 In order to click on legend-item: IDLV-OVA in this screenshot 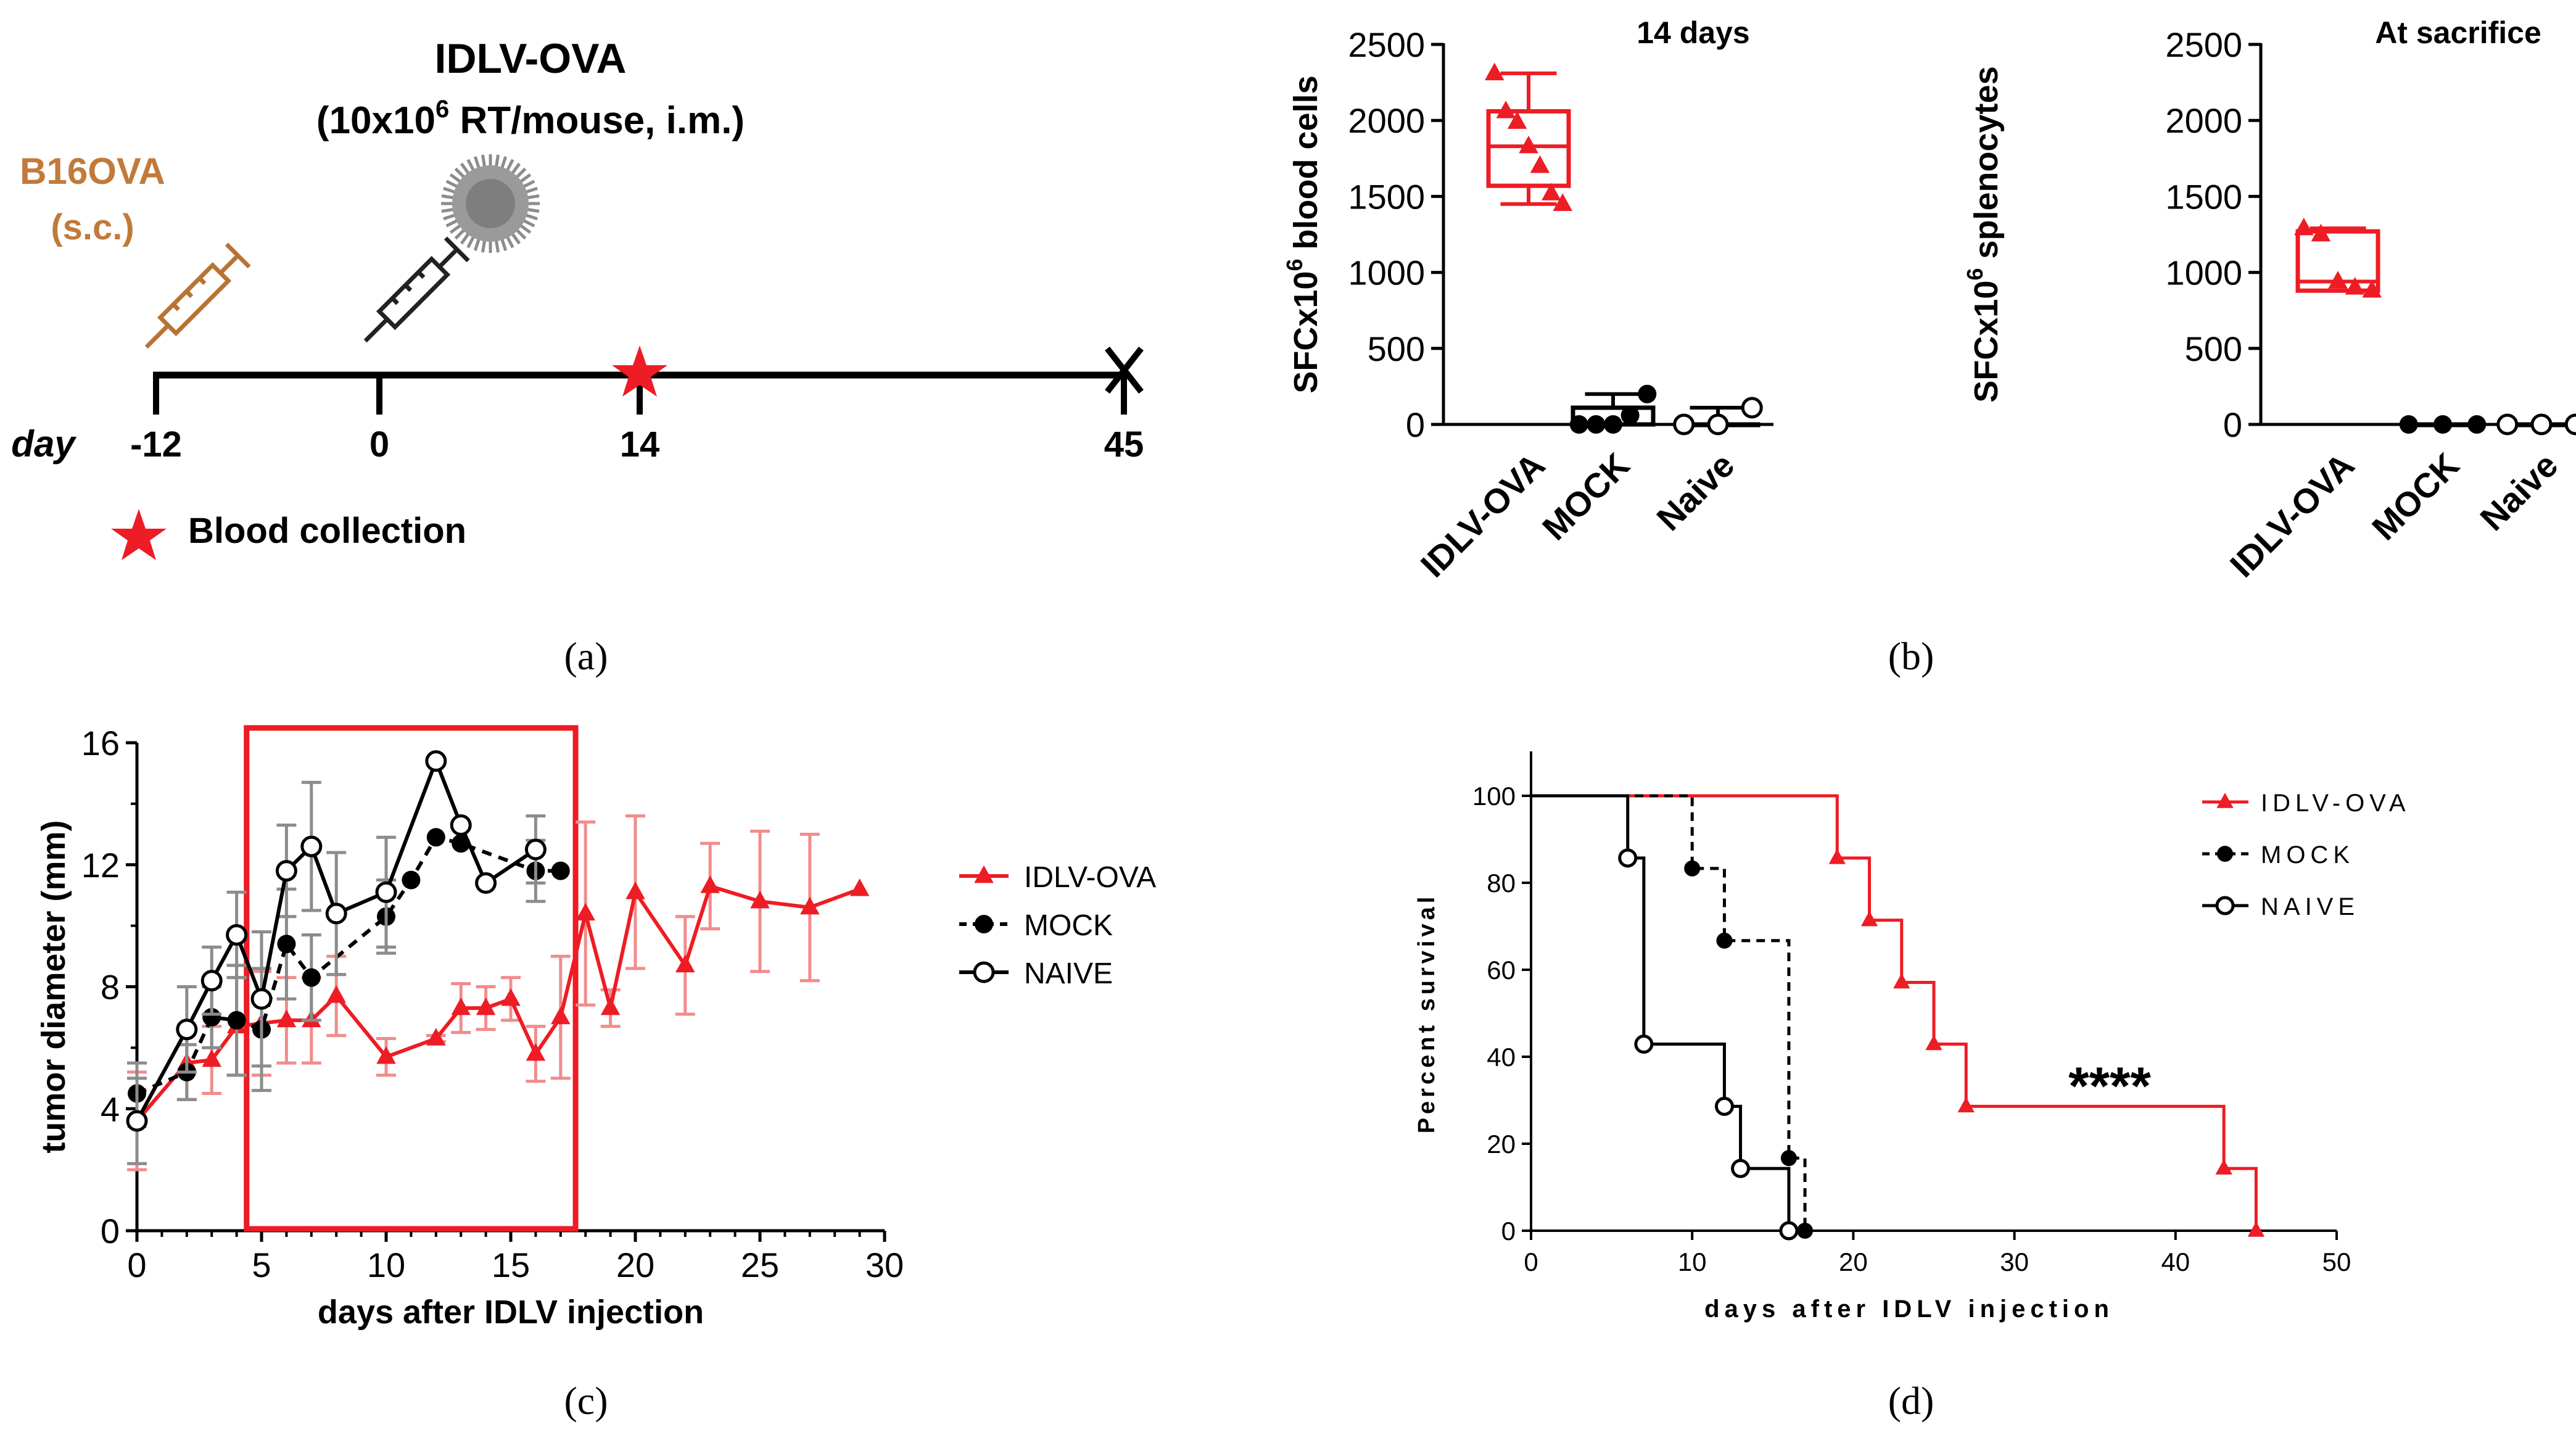, I will do `click(2304, 804)`.